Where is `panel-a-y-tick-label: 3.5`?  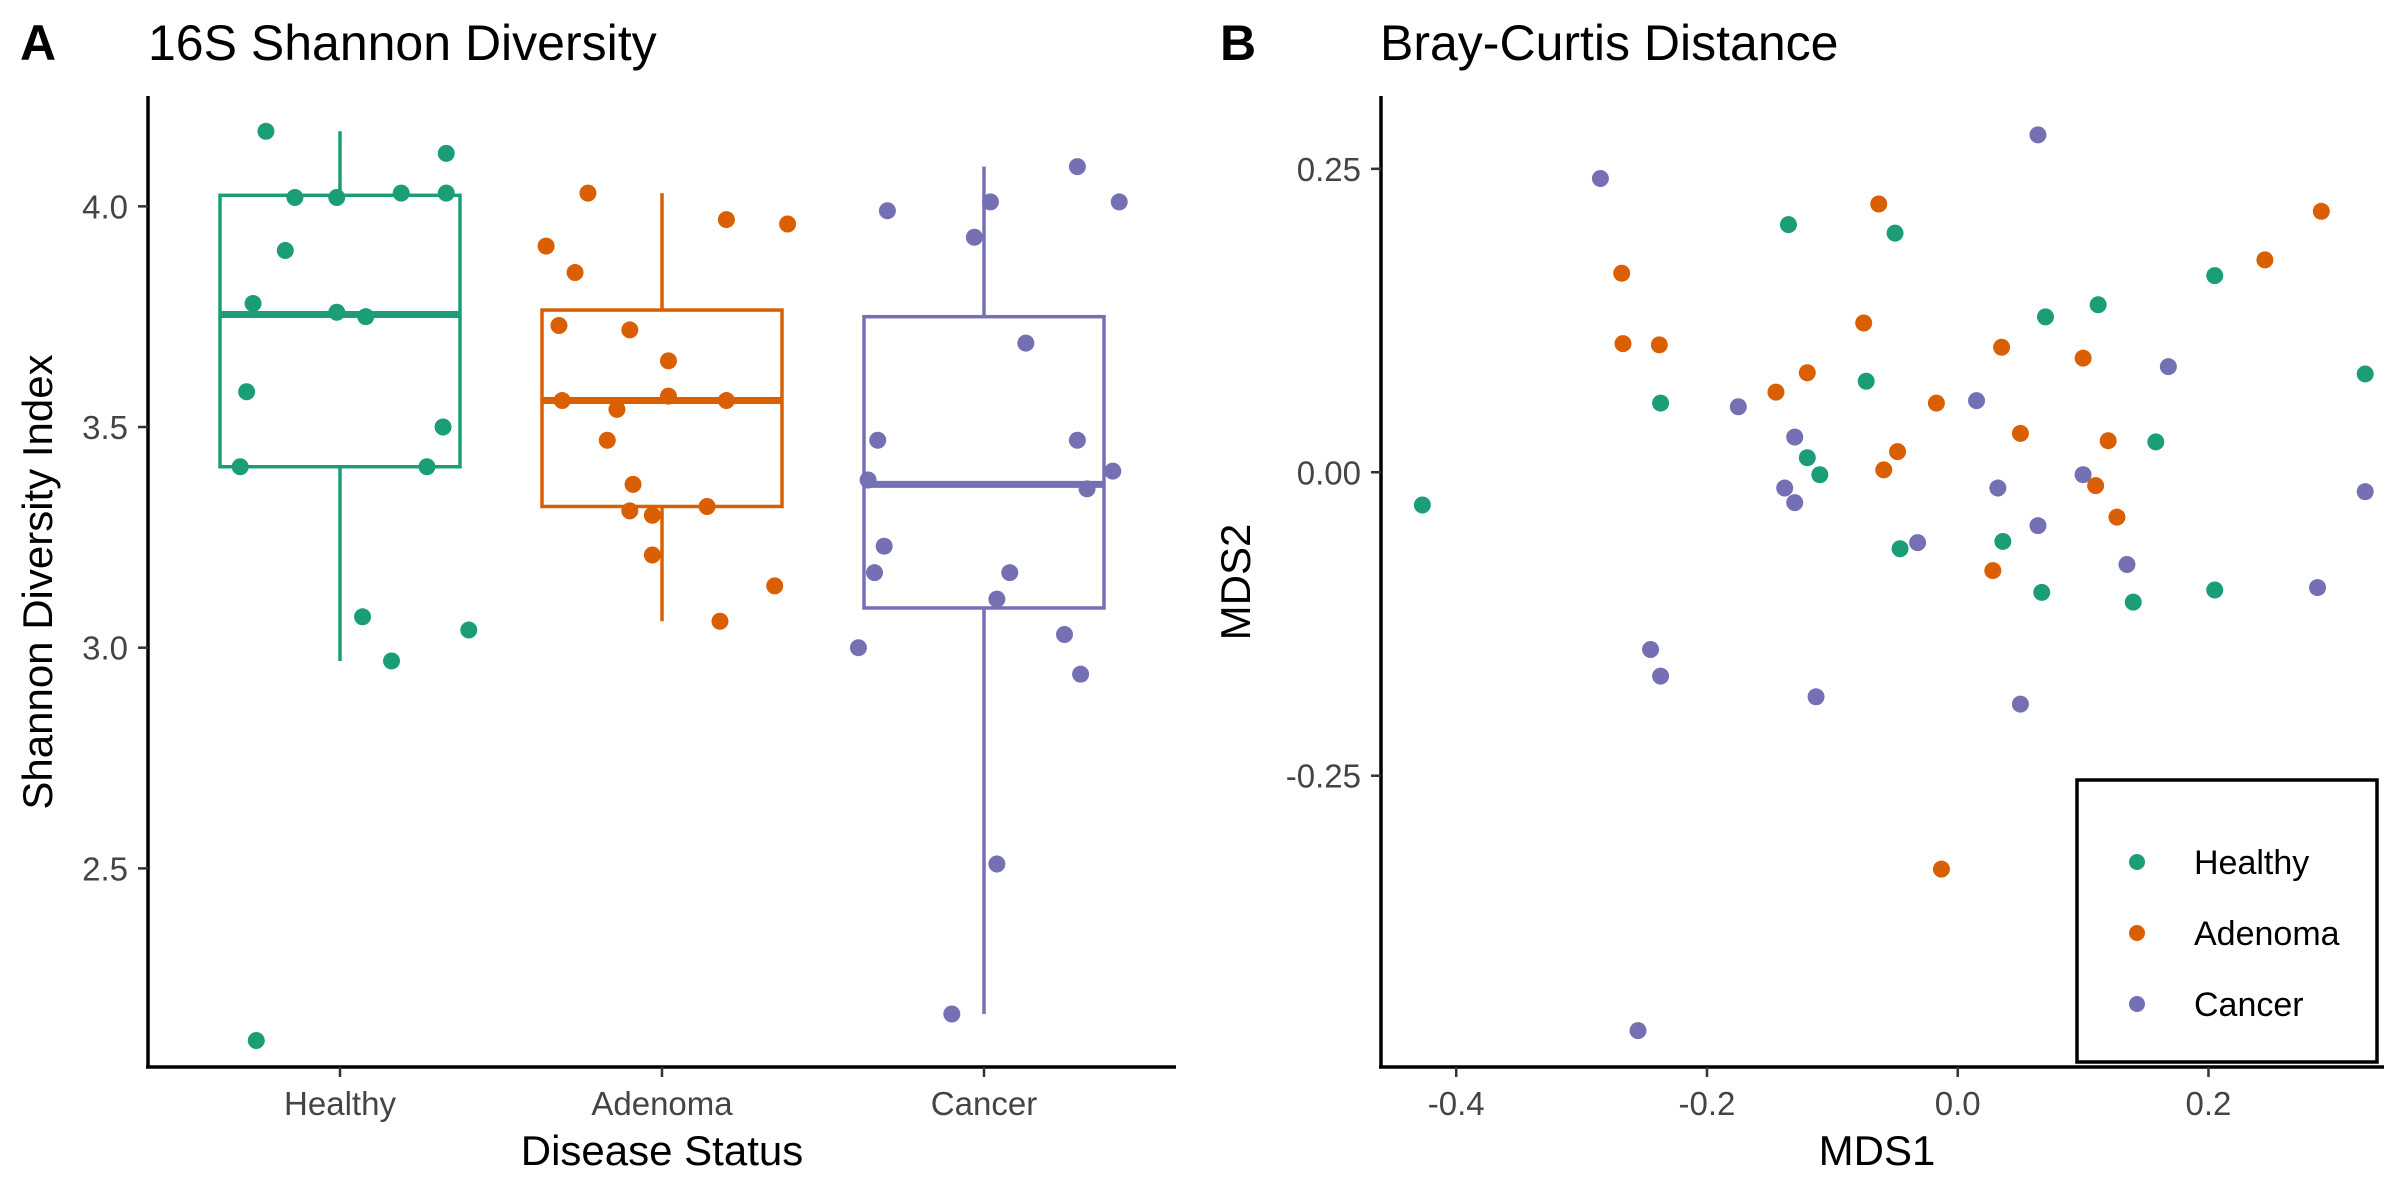 panel-a-y-tick-label: 3.5 is located at coordinates (105, 427).